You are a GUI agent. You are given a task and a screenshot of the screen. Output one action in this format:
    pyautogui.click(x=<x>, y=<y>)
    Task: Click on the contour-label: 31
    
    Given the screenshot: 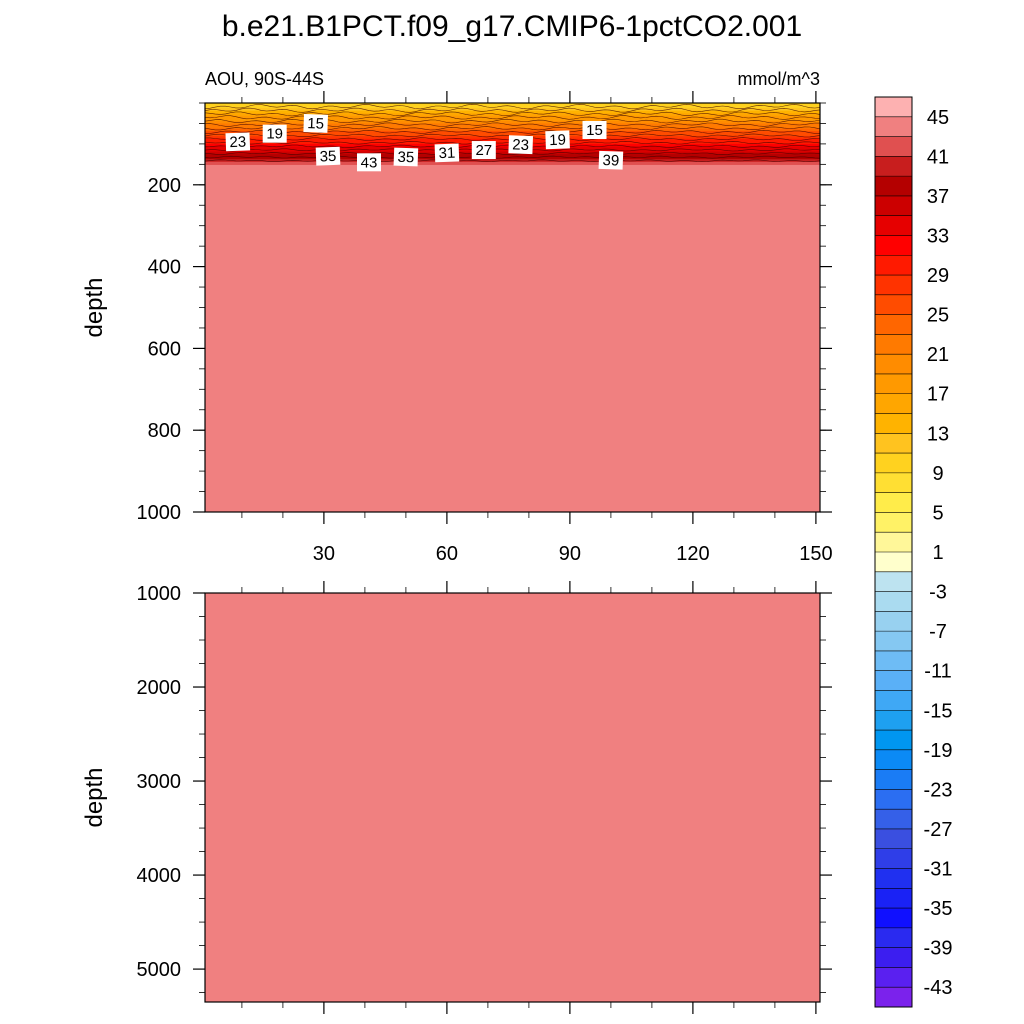 What is the action you would take?
    pyautogui.click(x=447, y=153)
    